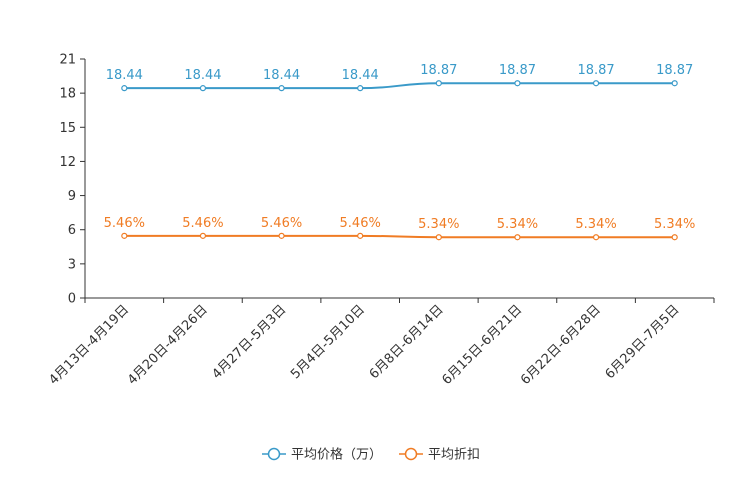 Image resolution: width=744 pixels, height=496 pixels. I want to click on x-tick-label: 4月27日-5月3日, so click(249, 342).